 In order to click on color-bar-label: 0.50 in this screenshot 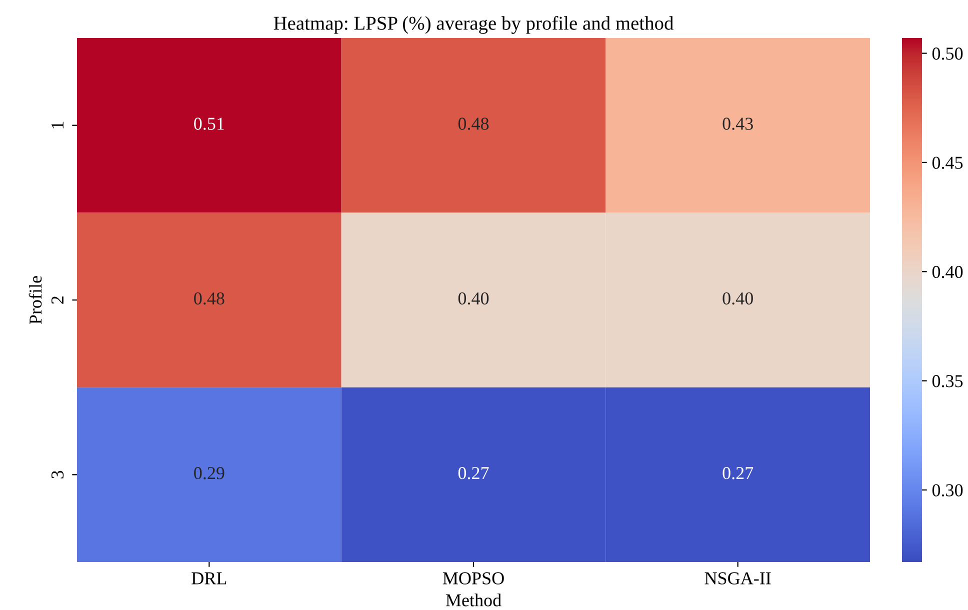, I will do `click(947, 54)`.